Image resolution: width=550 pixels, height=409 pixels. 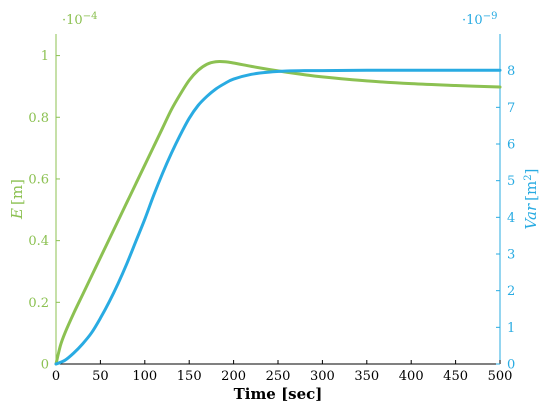 I want to click on left-tick-label: 0.2, so click(x=38, y=303).